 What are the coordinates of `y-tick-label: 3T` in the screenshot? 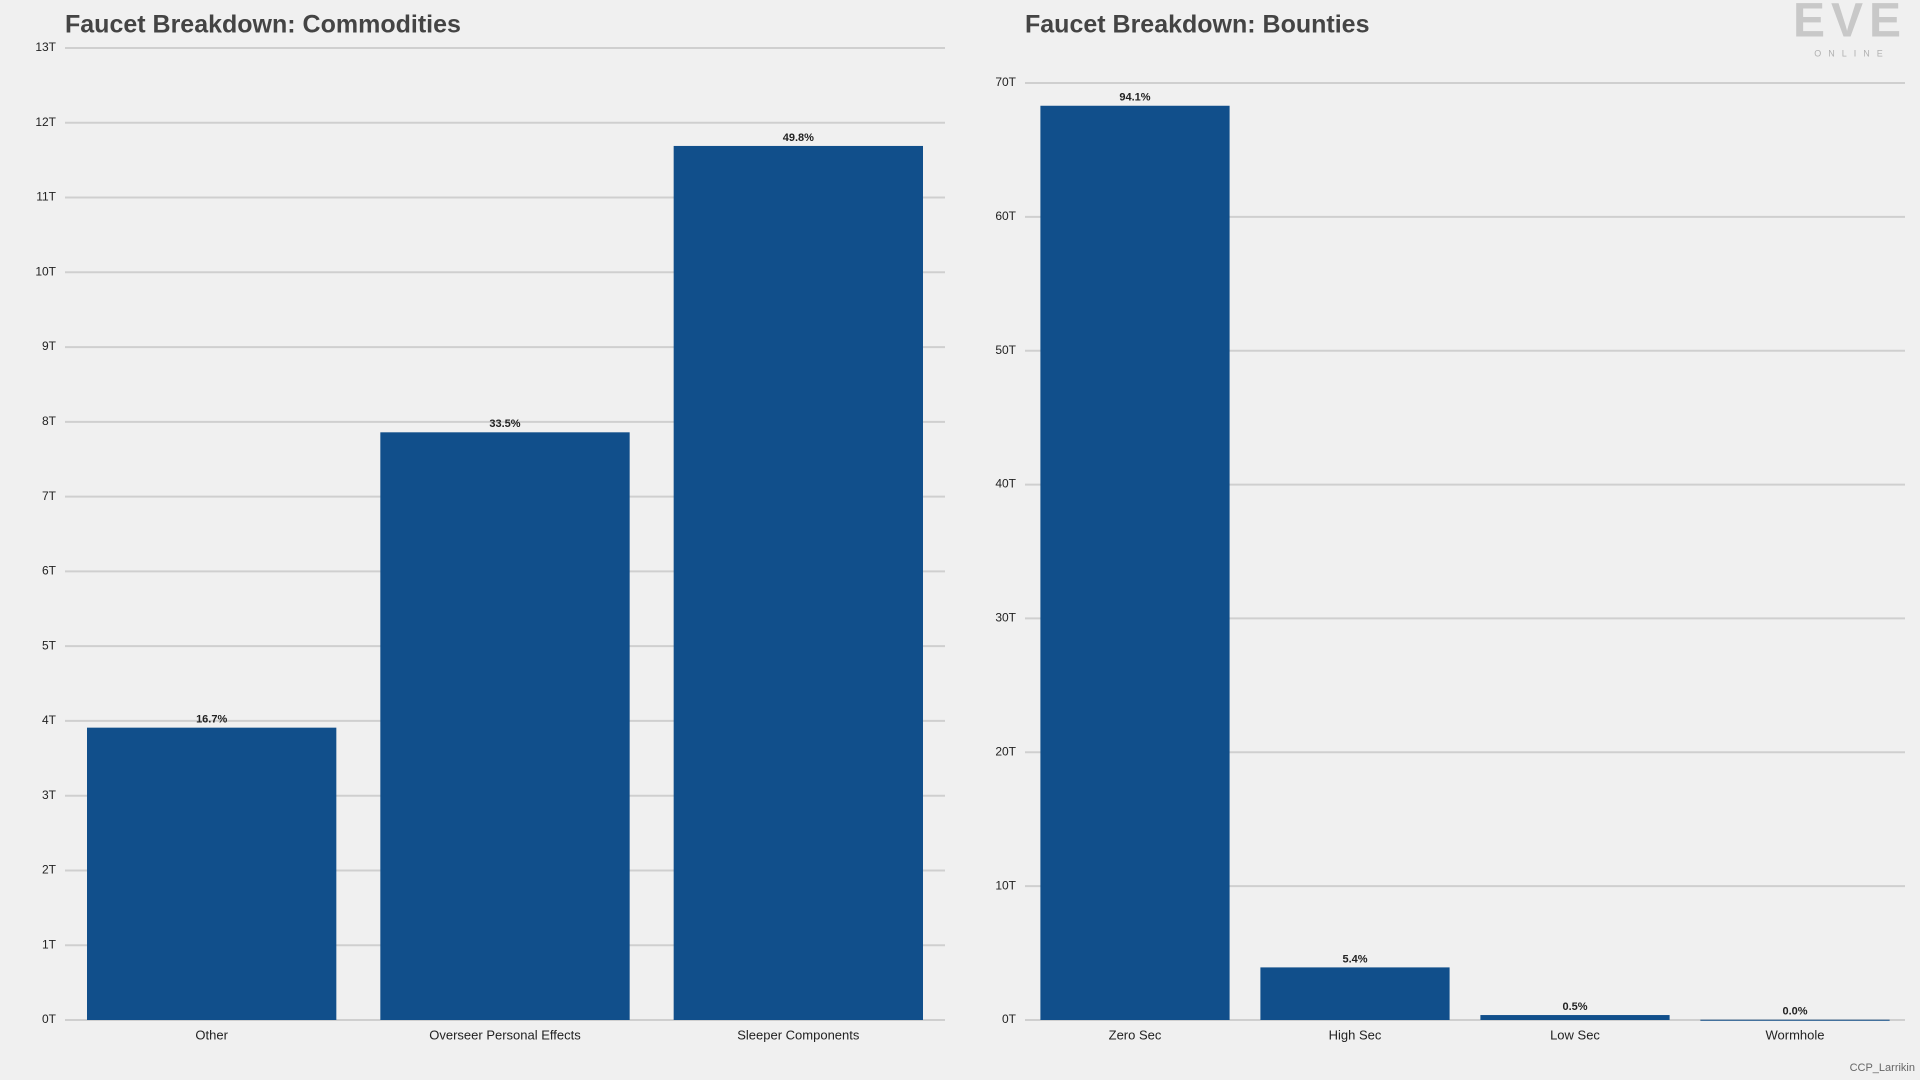 It's located at (49, 795).